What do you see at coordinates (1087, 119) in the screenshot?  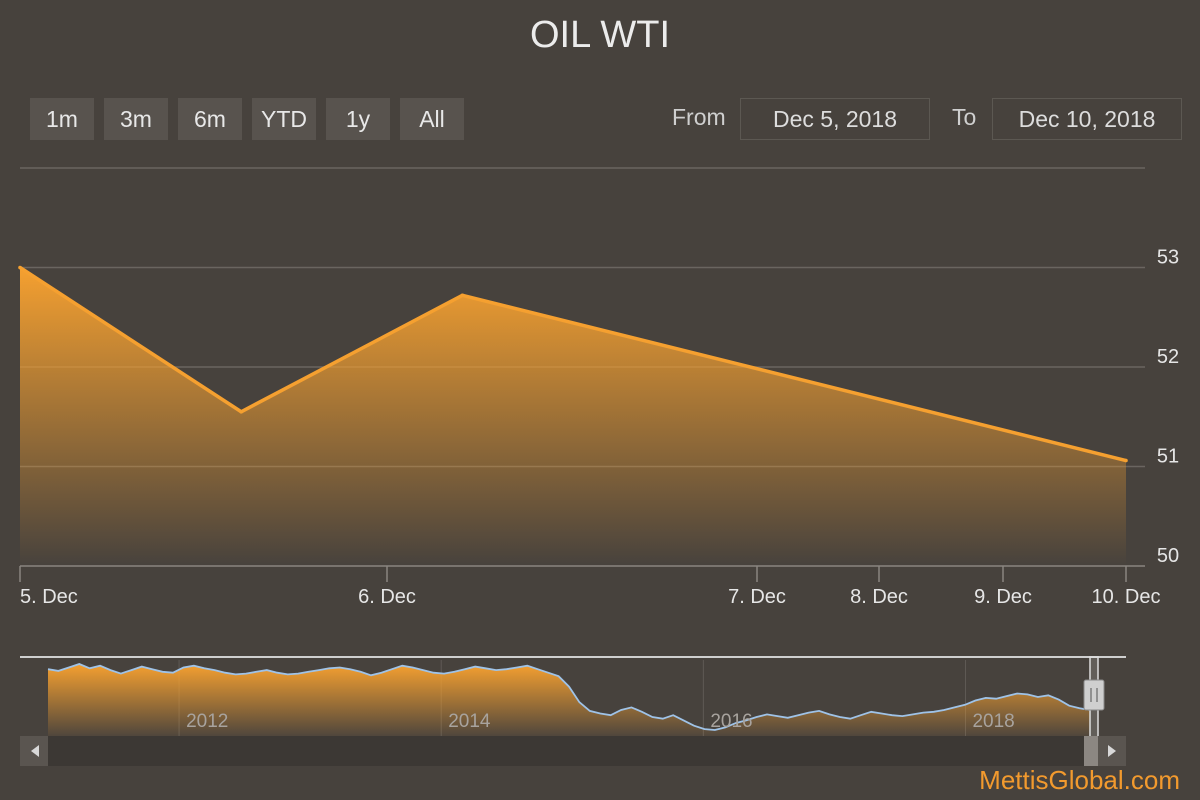 I see `to-date-input` at bounding box center [1087, 119].